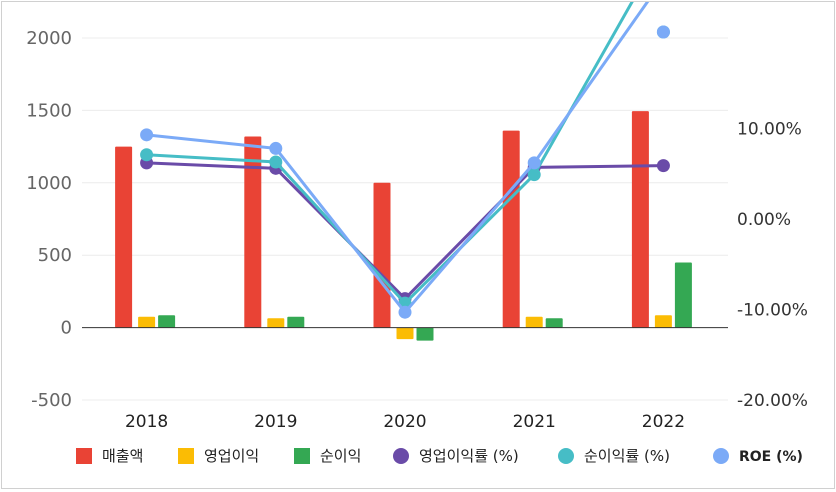 The height and width of the screenshot is (492, 836). I want to click on x-axis: 2018 2019 2020 2021 2022, so click(405, 422).